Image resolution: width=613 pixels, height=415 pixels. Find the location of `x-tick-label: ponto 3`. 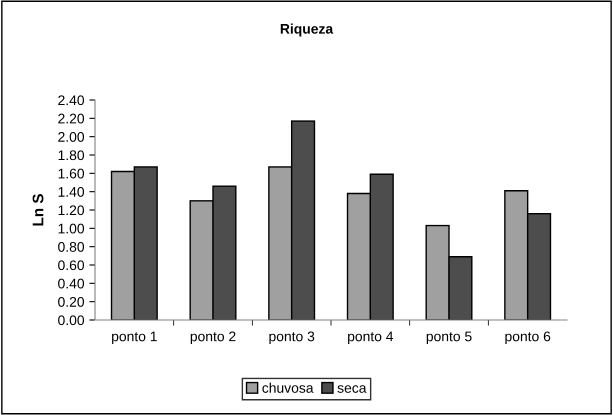

x-tick-label: ponto 3 is located at coordinates (291, 337).